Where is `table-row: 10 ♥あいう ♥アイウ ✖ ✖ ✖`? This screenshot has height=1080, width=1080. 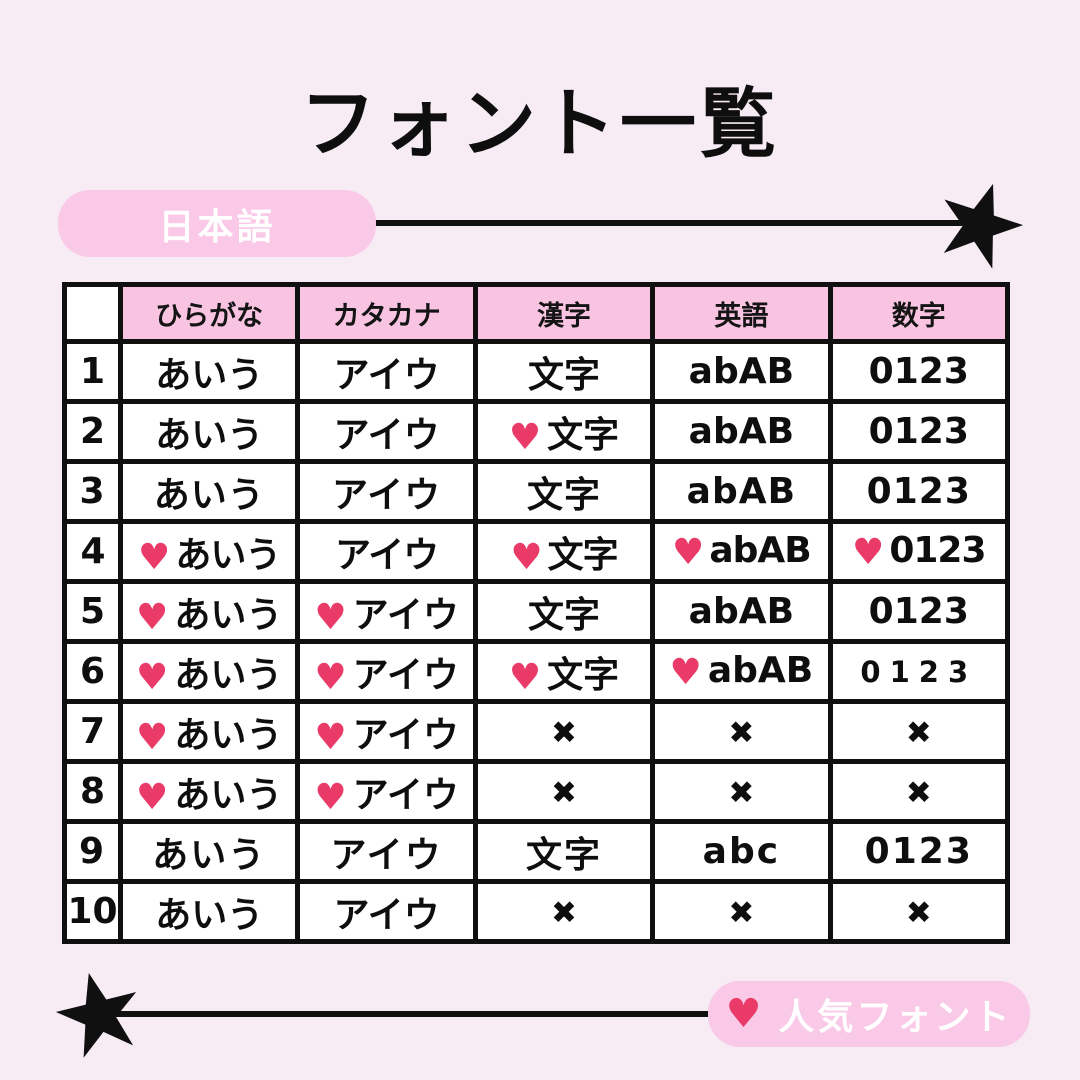 table-row: 10 ♥あいう ♥アイウ ✖ ✖ ✖ is located at coordinates (536, 911).